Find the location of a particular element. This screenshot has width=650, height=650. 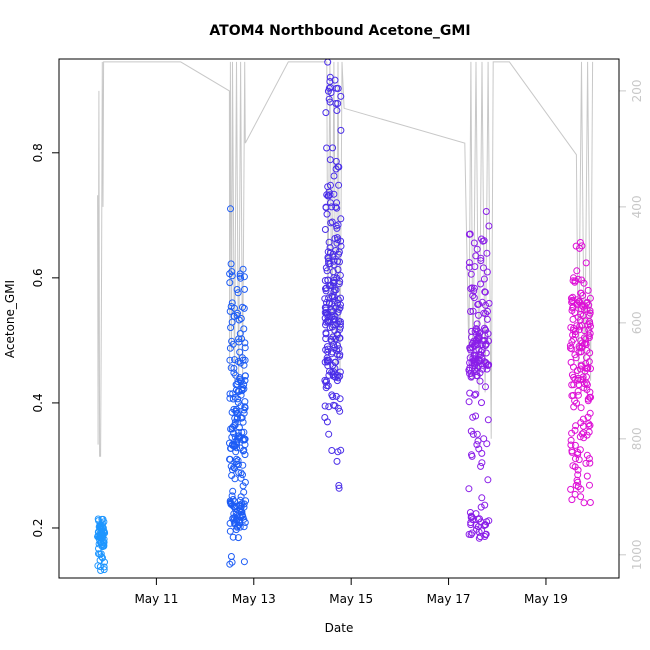

x-tick-label-4: May 19 is located at coordinates (546, 599).